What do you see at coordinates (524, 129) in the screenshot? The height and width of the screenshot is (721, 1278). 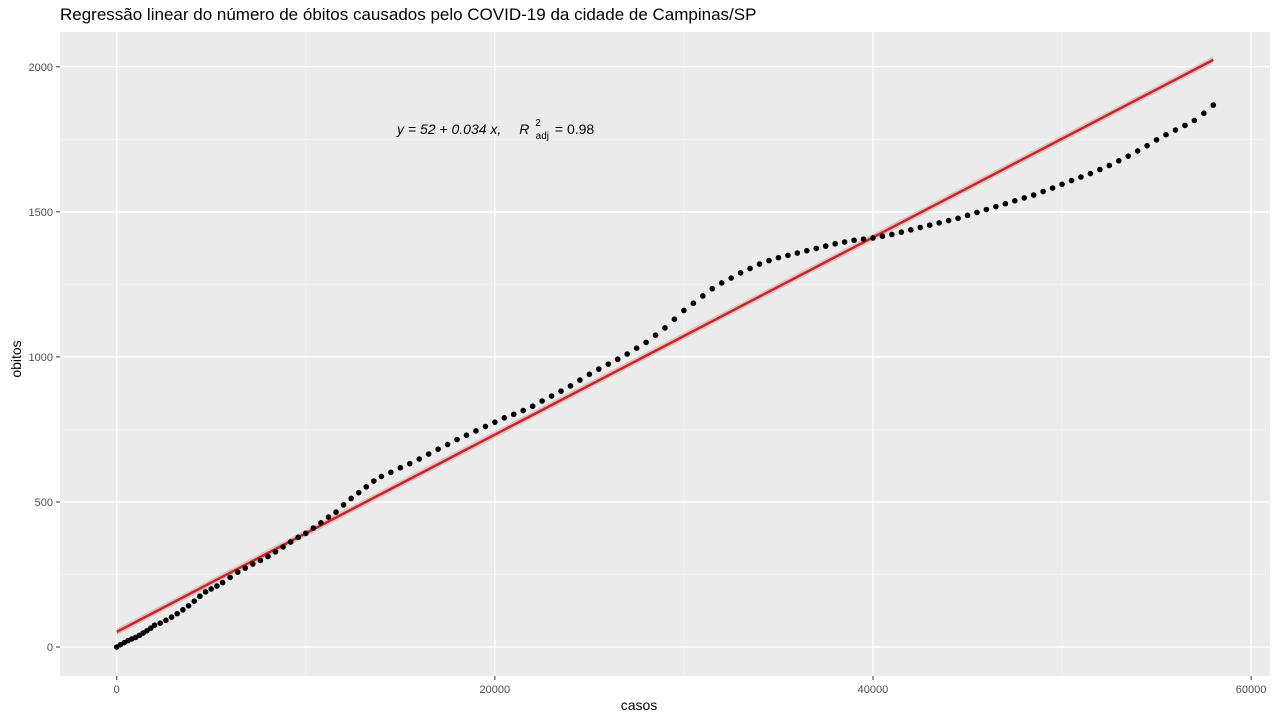 I see `r-squared-symbol: R` at bounding box center [524, 129].